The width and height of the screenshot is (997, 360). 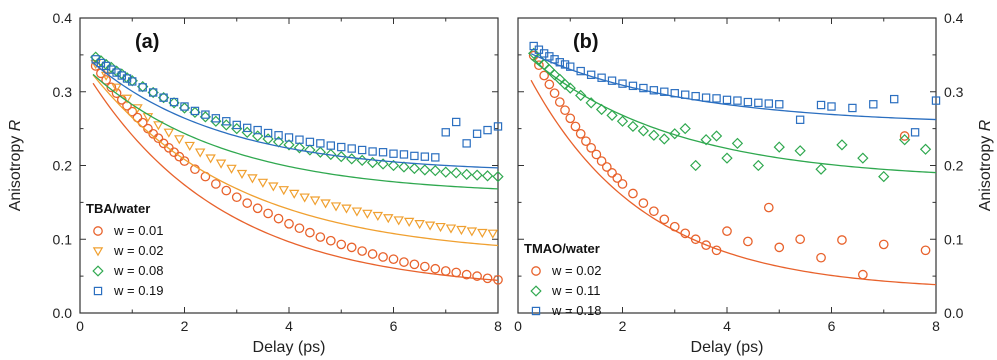 What do you see at coordinates (147, 42) in the screenshot?
I see `panel-label: (a)` at bounding box center [147, 42].